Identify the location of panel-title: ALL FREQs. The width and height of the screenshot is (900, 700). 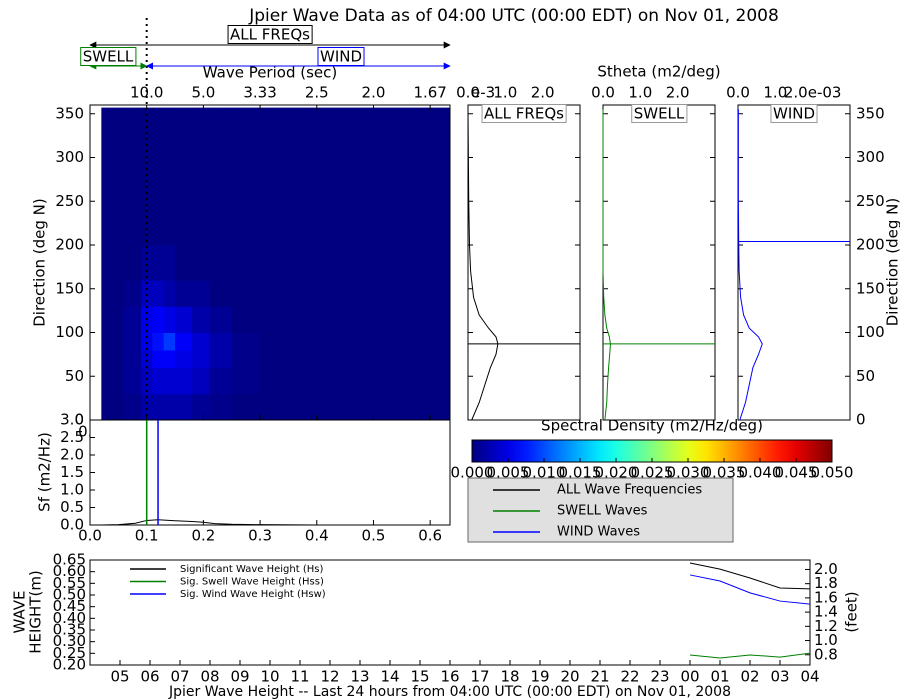
(524, 114).